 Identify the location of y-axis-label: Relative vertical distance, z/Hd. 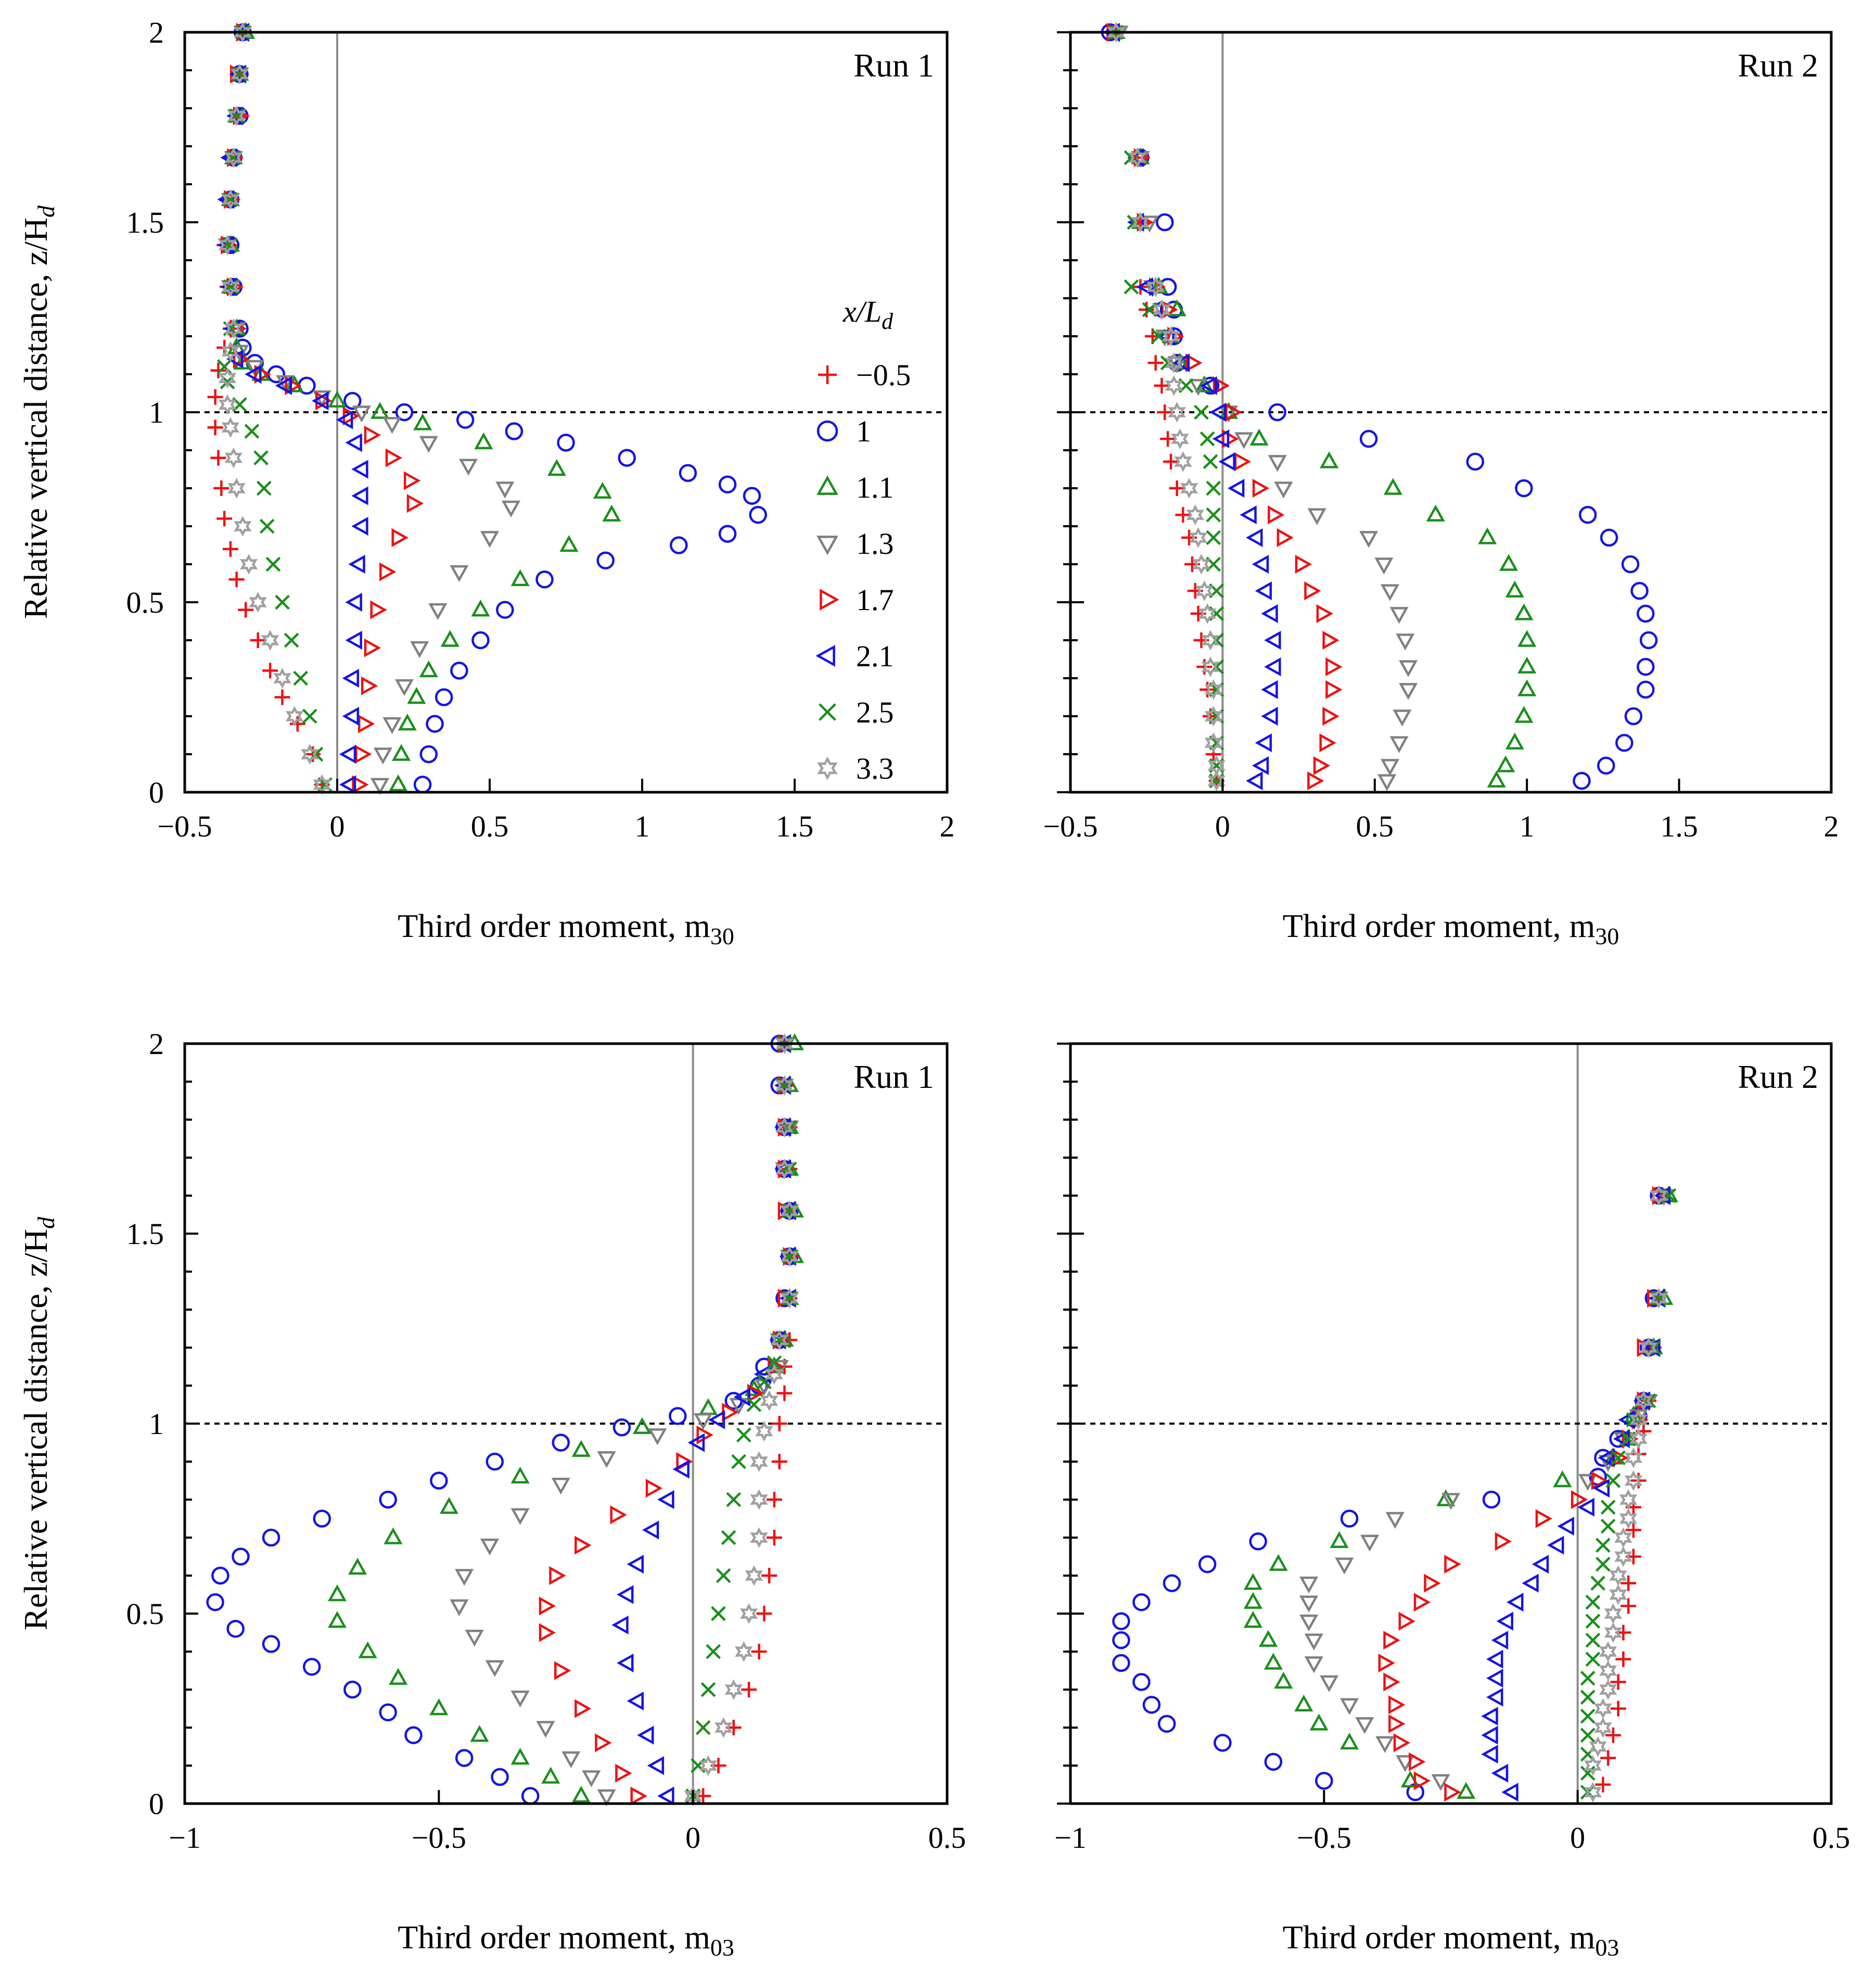
(38, 412).